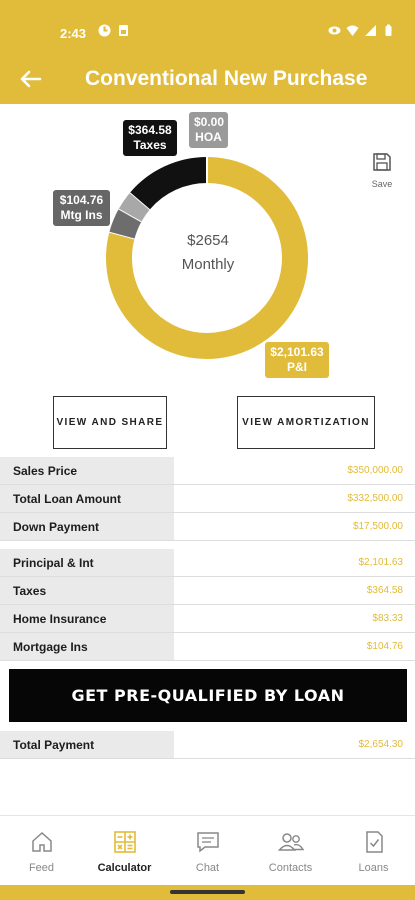  I want to click on table-row: Taxes $364.58, so click(207, 591).